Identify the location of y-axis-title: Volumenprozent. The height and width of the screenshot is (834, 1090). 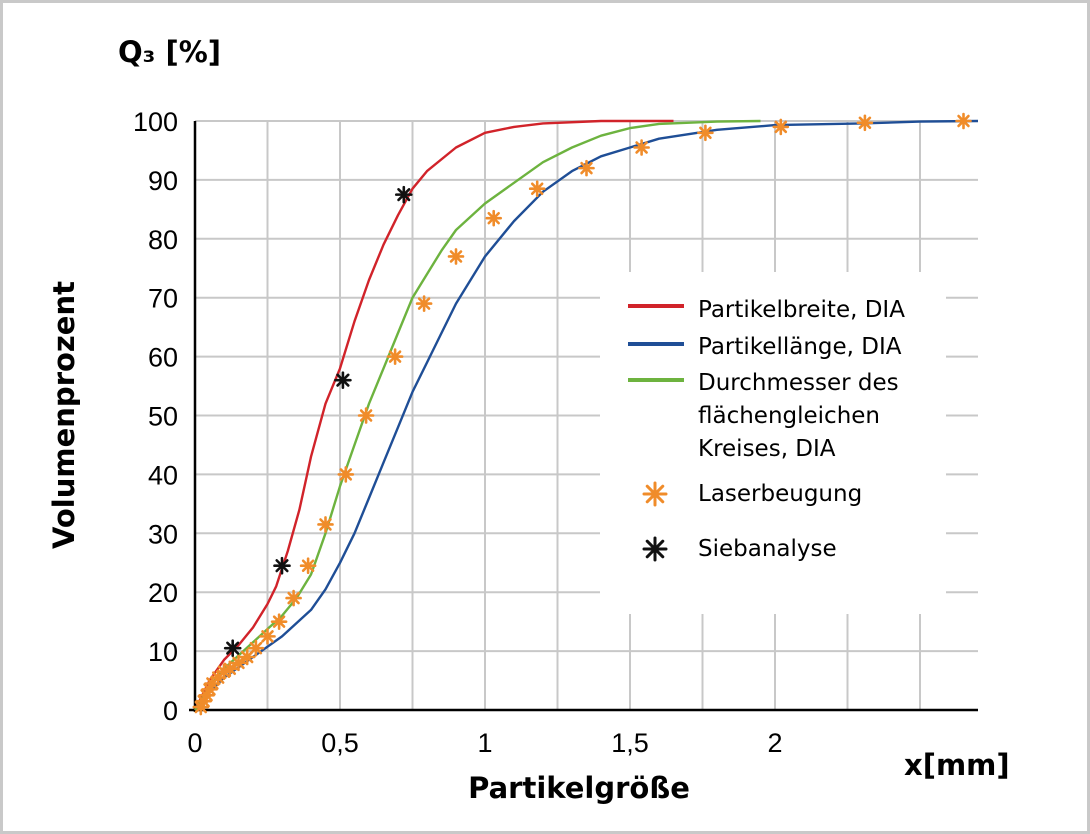
(64, 415).